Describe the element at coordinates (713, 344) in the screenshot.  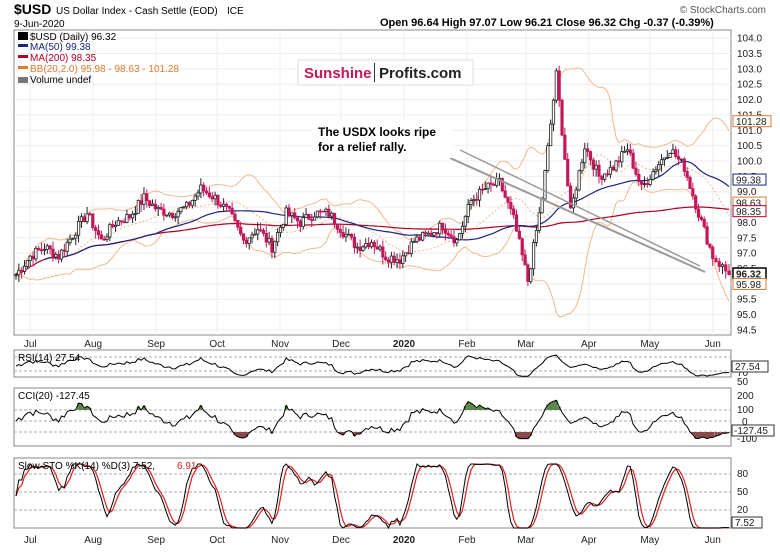
I see `month-label: Jun` at that location.